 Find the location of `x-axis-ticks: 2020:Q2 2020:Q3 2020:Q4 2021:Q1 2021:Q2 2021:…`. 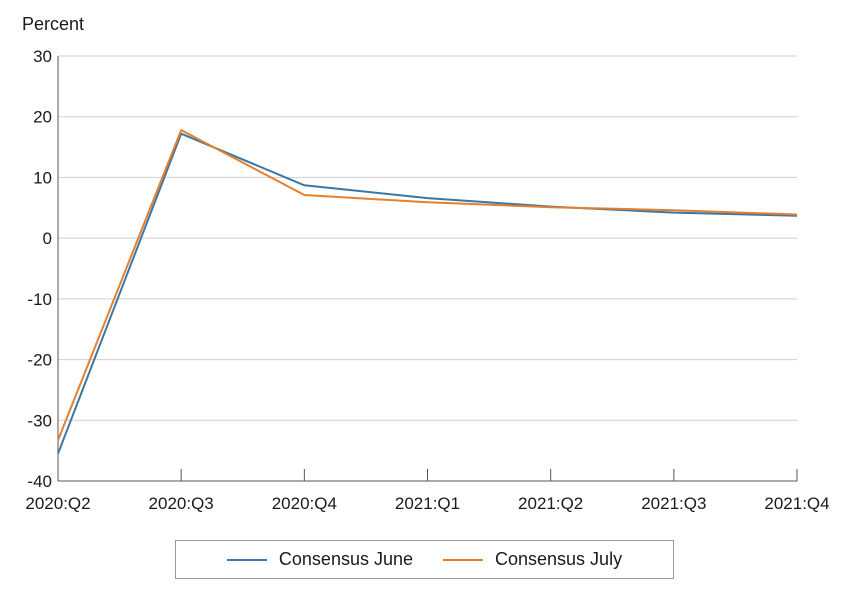

x-axis-ticks: 2020:Q2 2020:Q3 2020:Q4 2021:Q1 2021:Q2 2021:… is located at coordinates (427, 491).